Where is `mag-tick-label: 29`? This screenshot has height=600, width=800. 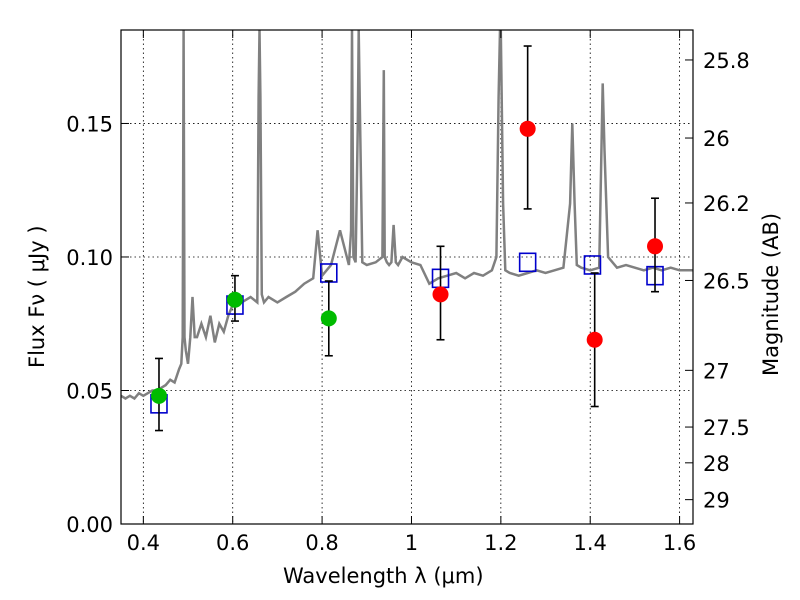 mag-tick-label: 29 is located at coordinates (716, 501).